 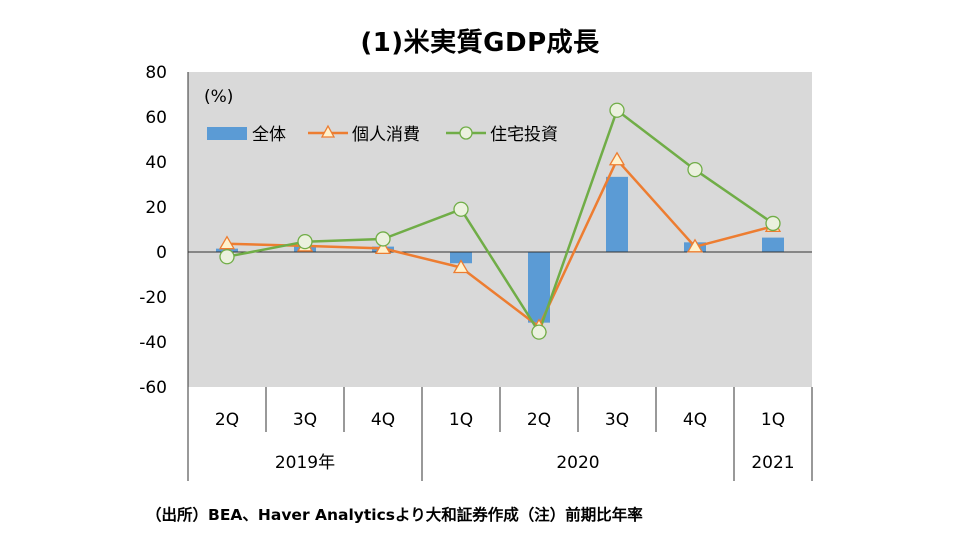 I want to click on year-group-label: 2019年, so click(x=305, y=463).